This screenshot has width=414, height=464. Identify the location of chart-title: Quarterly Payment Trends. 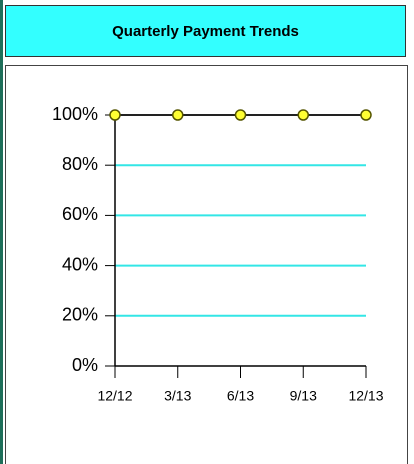
(205, 31).